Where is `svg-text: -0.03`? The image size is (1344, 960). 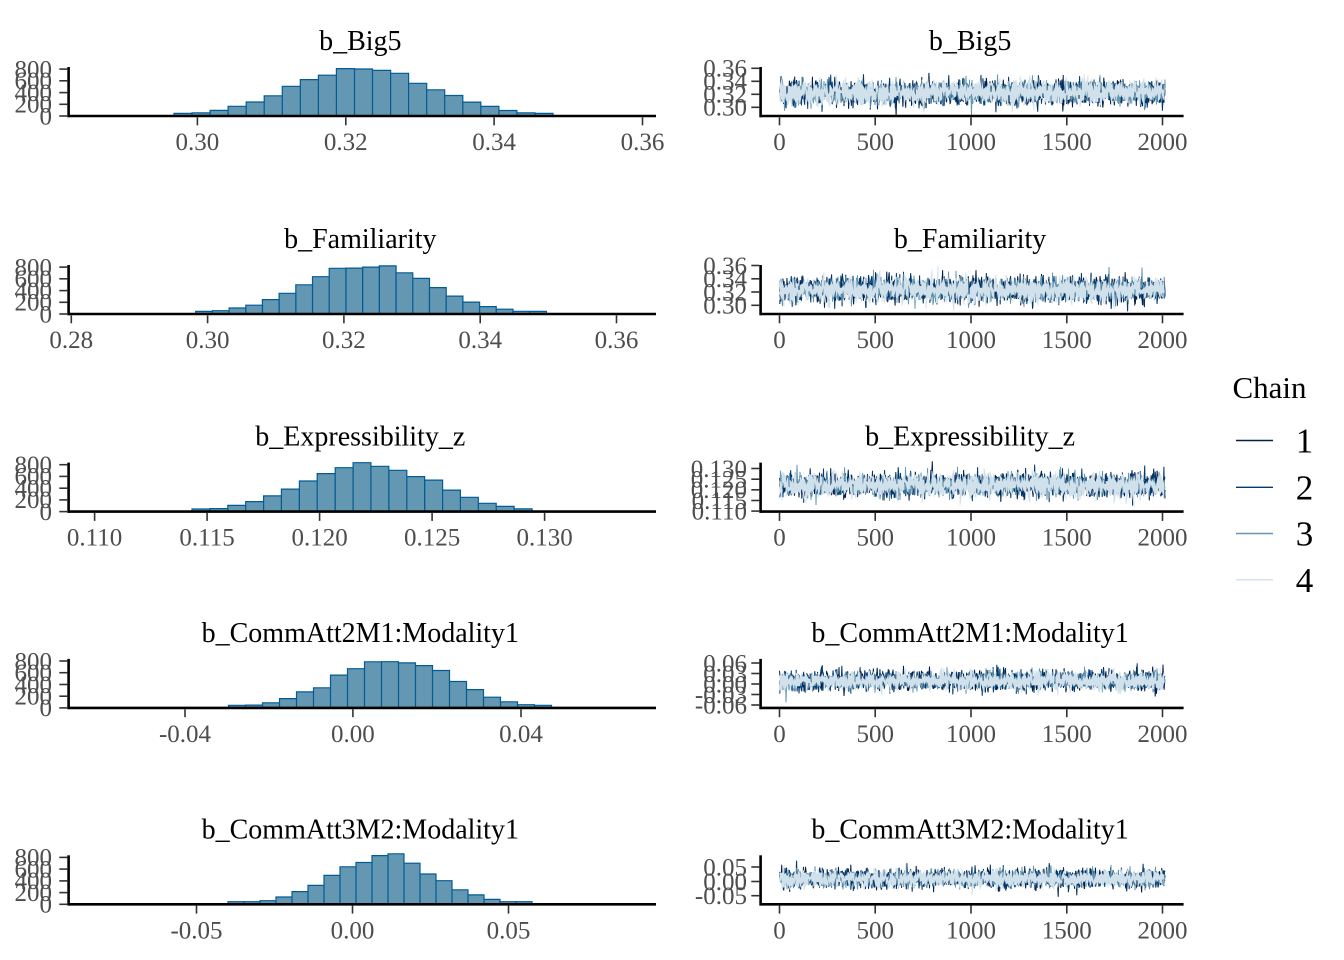 svg-text: -0.03 is located at coordinates (721, 695).